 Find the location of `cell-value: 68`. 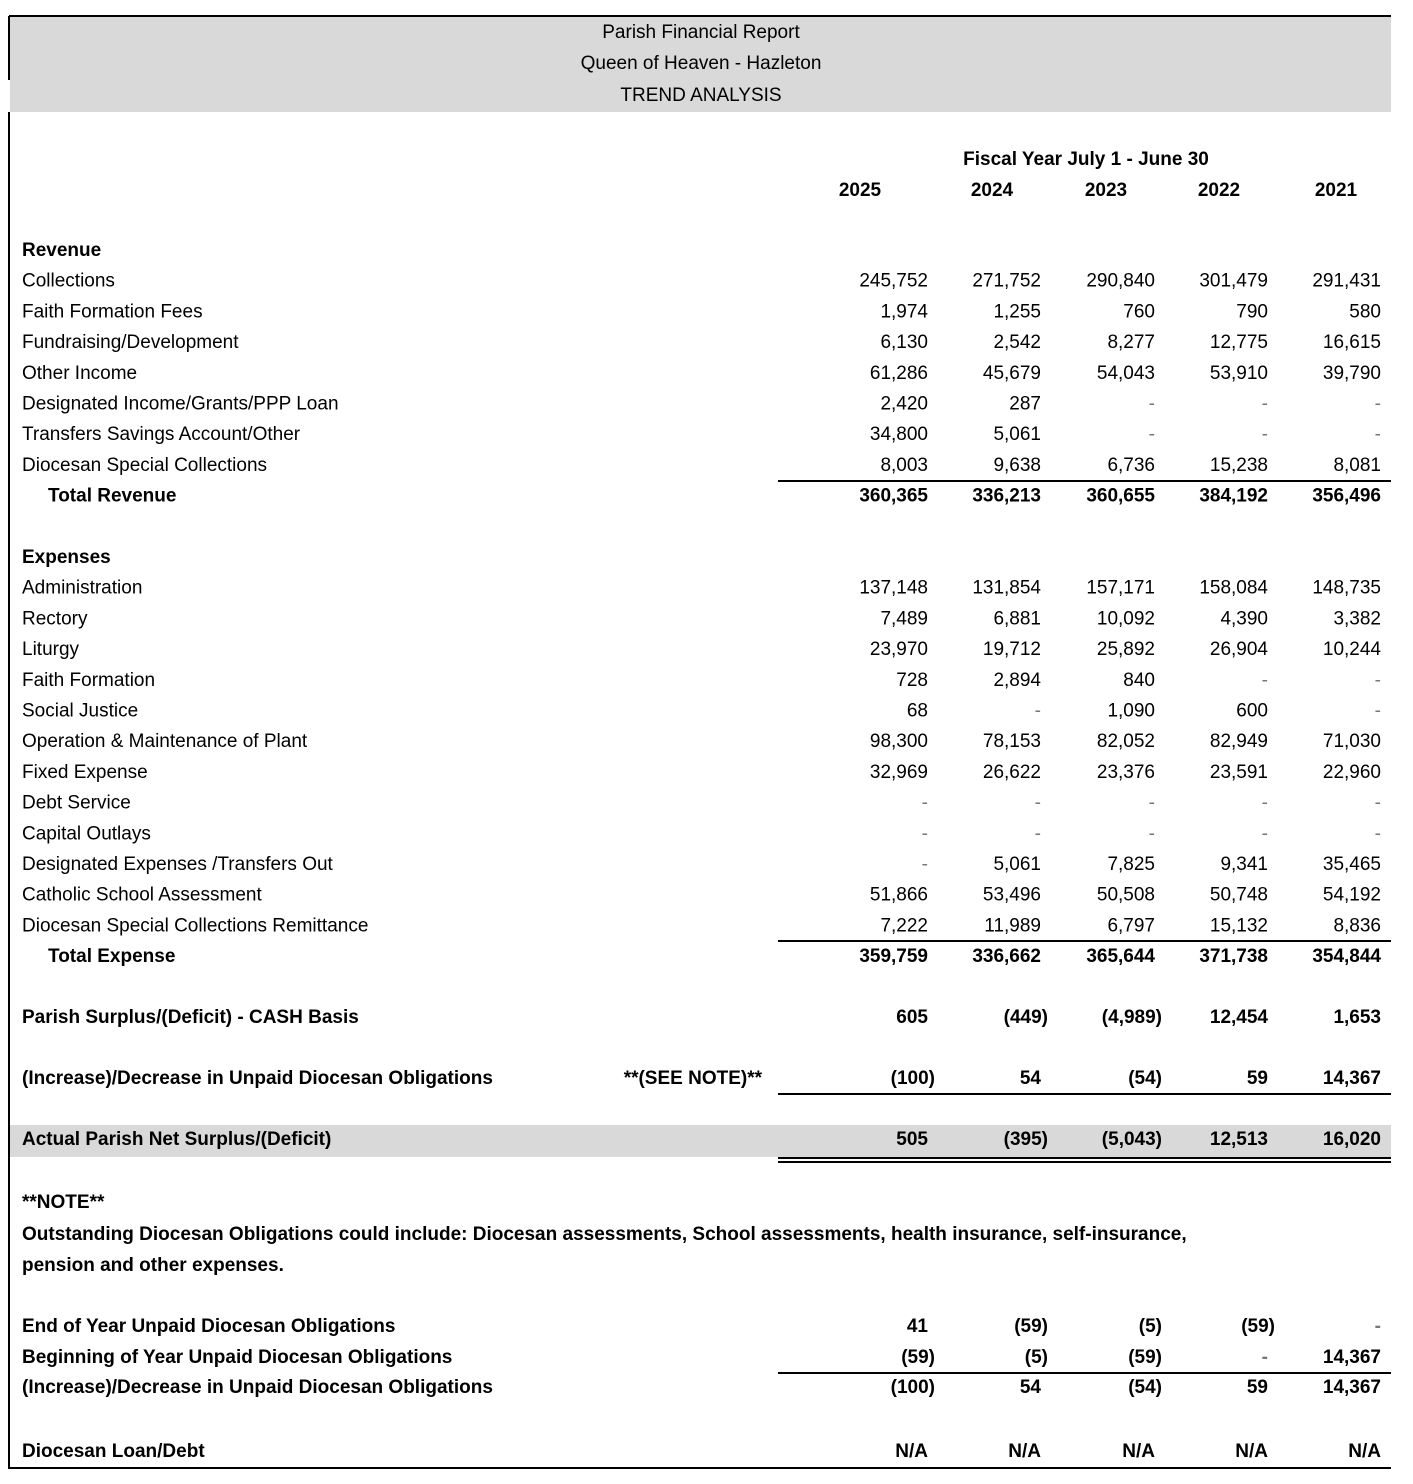

cell-value: 68 is located at coordinates (917, 711).